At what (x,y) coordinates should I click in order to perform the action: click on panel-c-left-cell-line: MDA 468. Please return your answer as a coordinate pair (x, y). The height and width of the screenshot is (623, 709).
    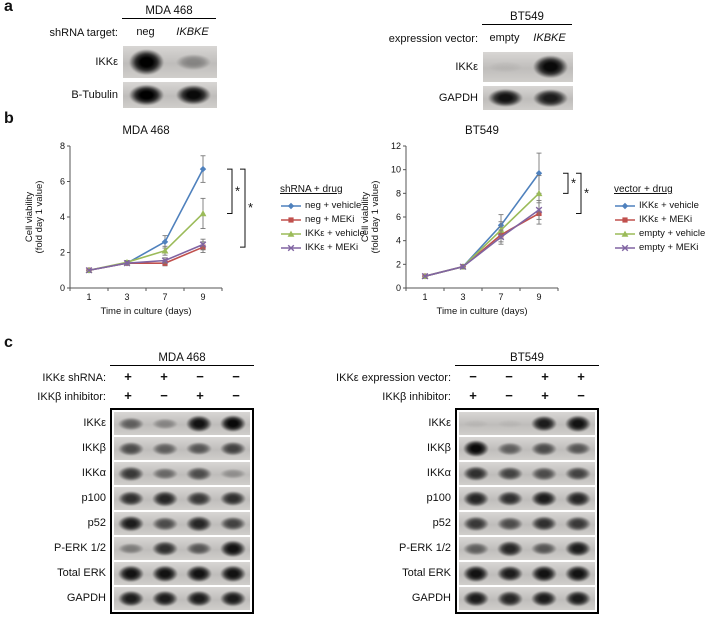
    Looking at the image, I should click on (182, 359).